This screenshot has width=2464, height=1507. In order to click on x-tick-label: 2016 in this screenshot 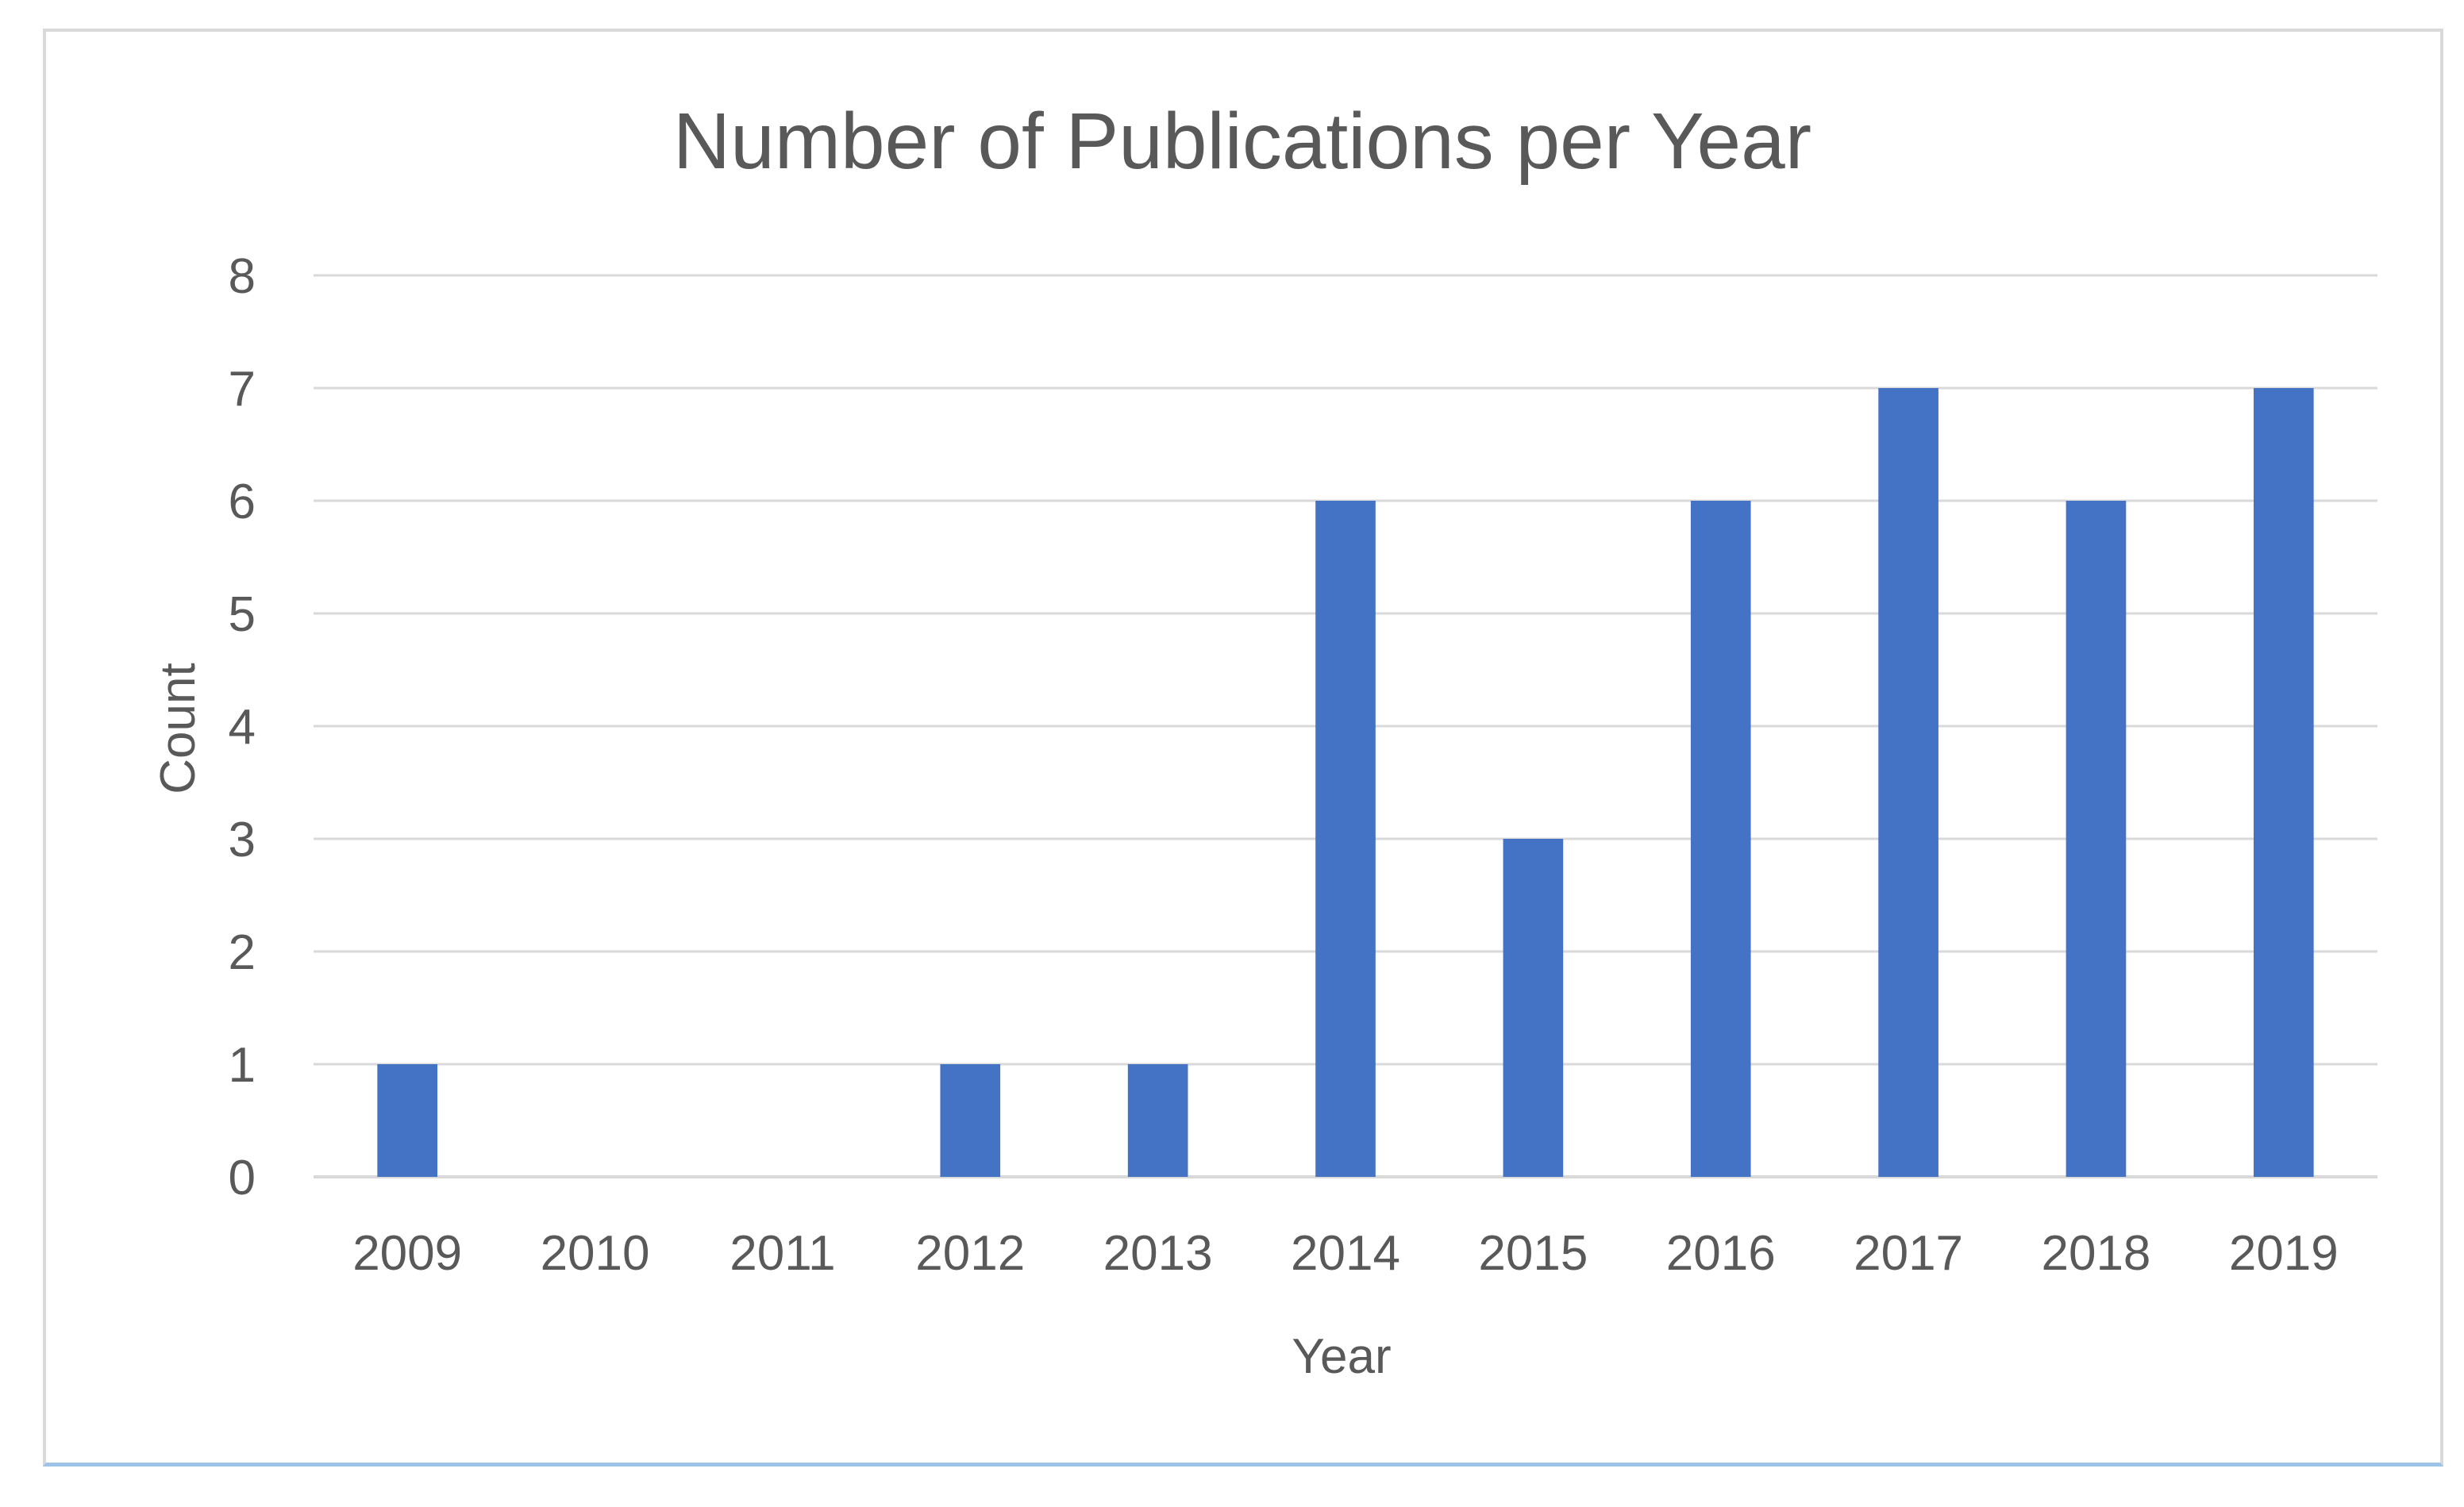, I will do `click(1721, 1253)`.